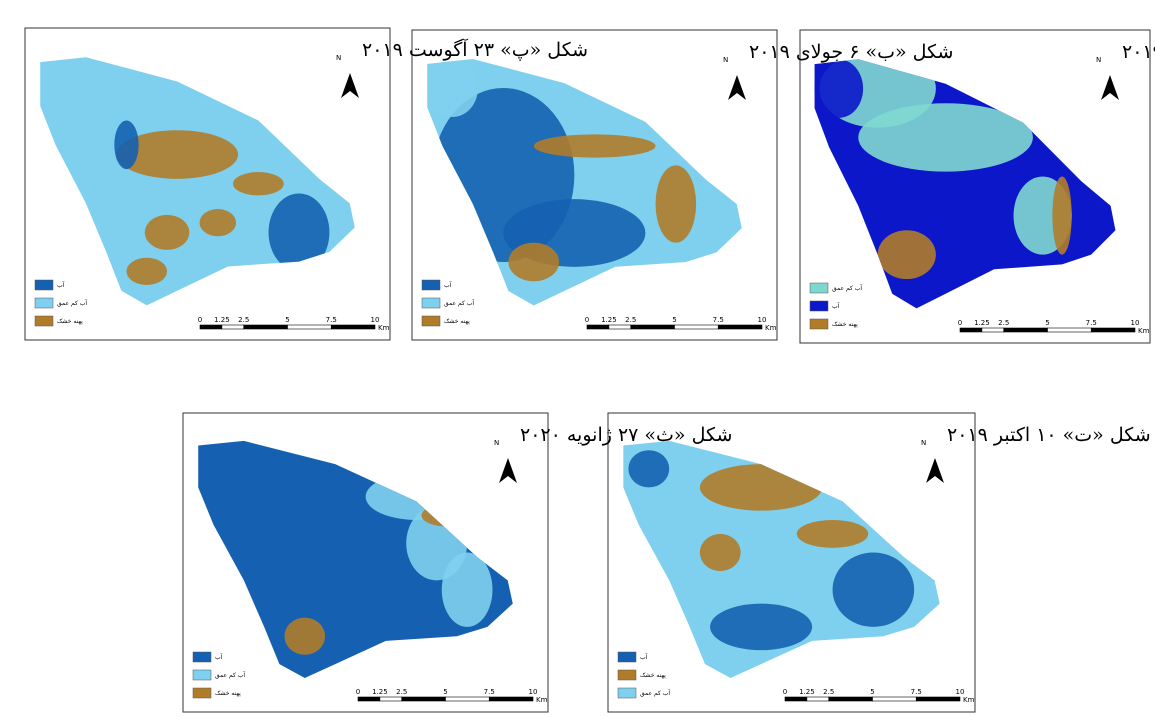  Describe the element at coordinates (626, 435) in the screenshot. I see `panel-title: شکل «ث» ۲۷ ژانویه ۲۰۲۰` at that location.